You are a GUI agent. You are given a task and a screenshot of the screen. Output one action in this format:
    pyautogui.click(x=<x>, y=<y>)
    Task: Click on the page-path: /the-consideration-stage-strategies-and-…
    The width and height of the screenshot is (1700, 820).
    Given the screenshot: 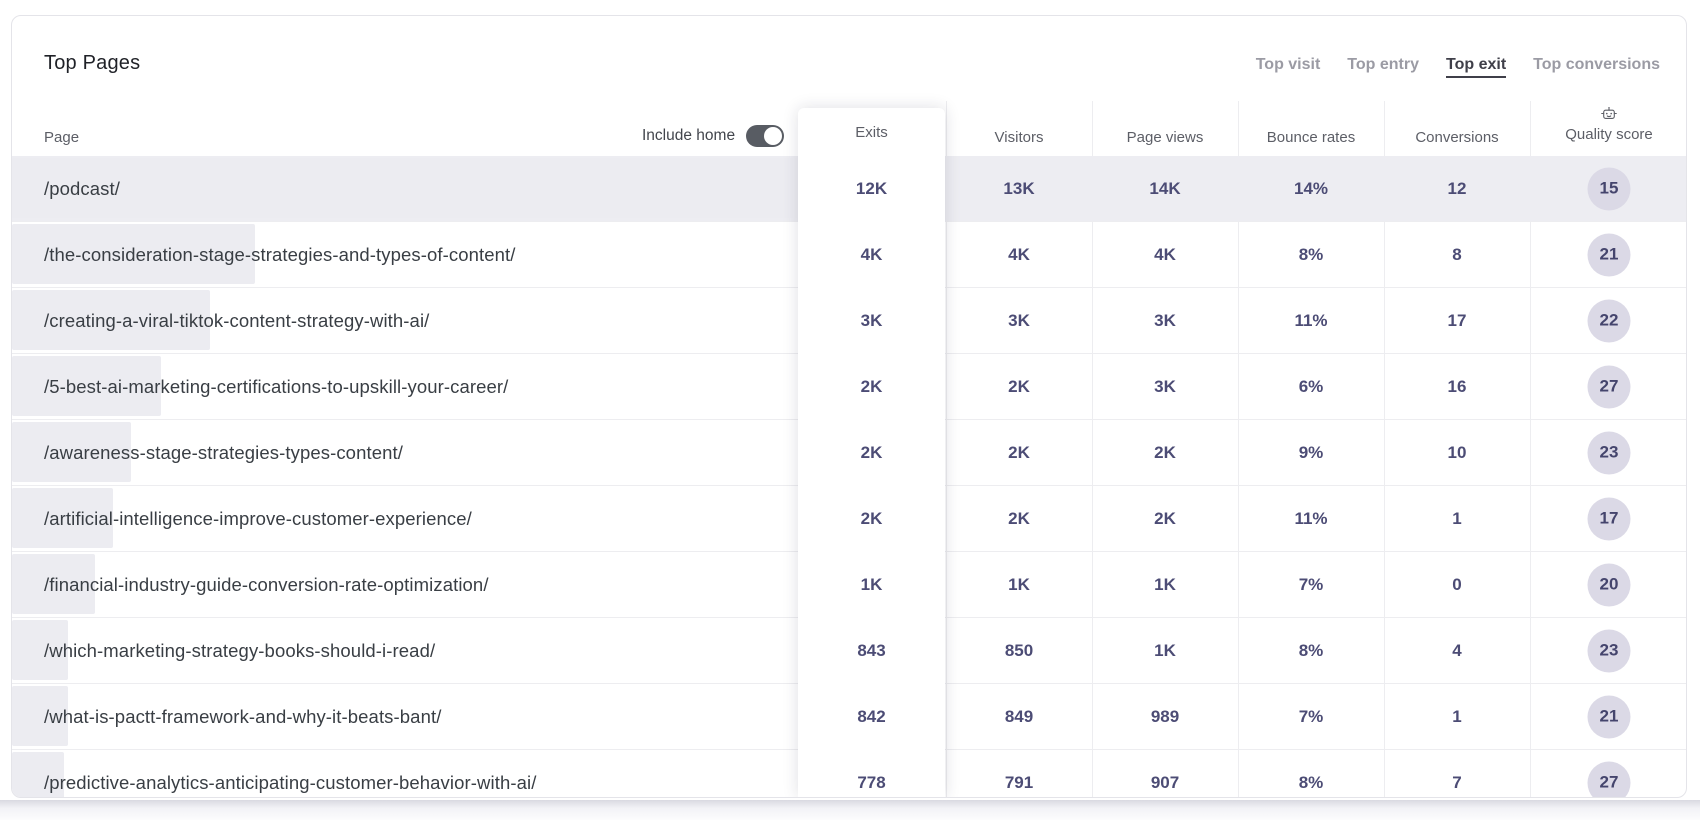 What is the action you would take?
    pyautogui.click(x=280, y=254)
    